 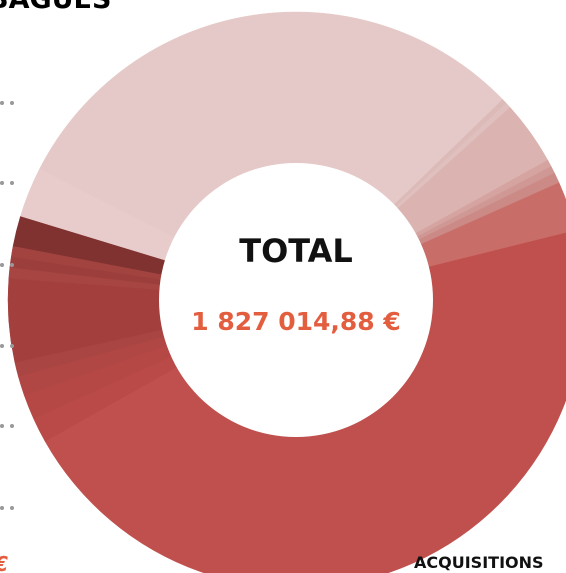 What do you see at coordinates (296, 251) in the screenshot?
I see `center-title: TOTAL` at bounding box center [296, 251].